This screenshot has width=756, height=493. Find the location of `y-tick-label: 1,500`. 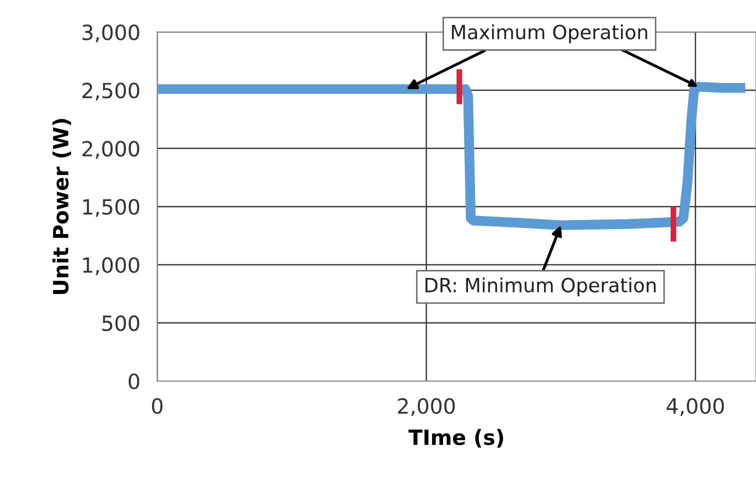

y-tick-label: 1,500 is located at coordinates (111, 208).